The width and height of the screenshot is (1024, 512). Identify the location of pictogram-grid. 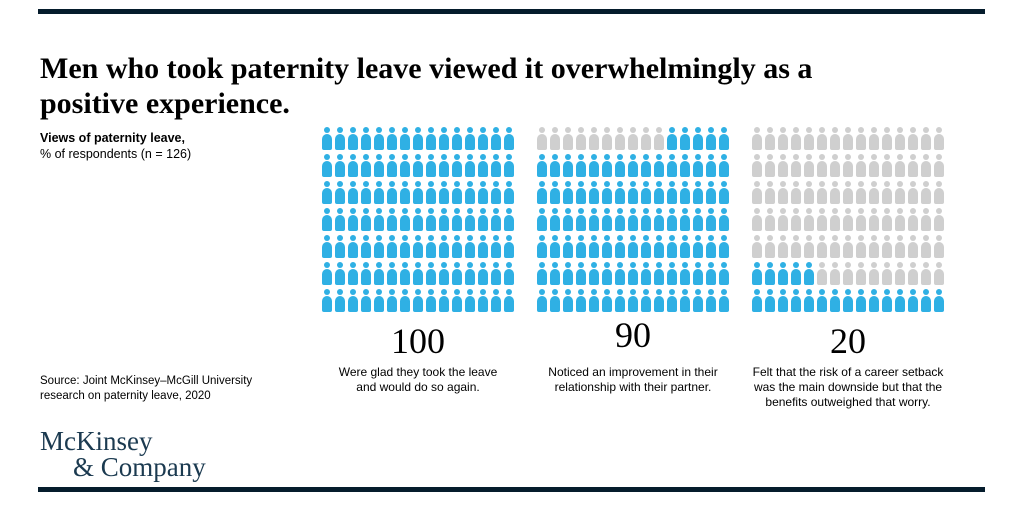
(418, 219).